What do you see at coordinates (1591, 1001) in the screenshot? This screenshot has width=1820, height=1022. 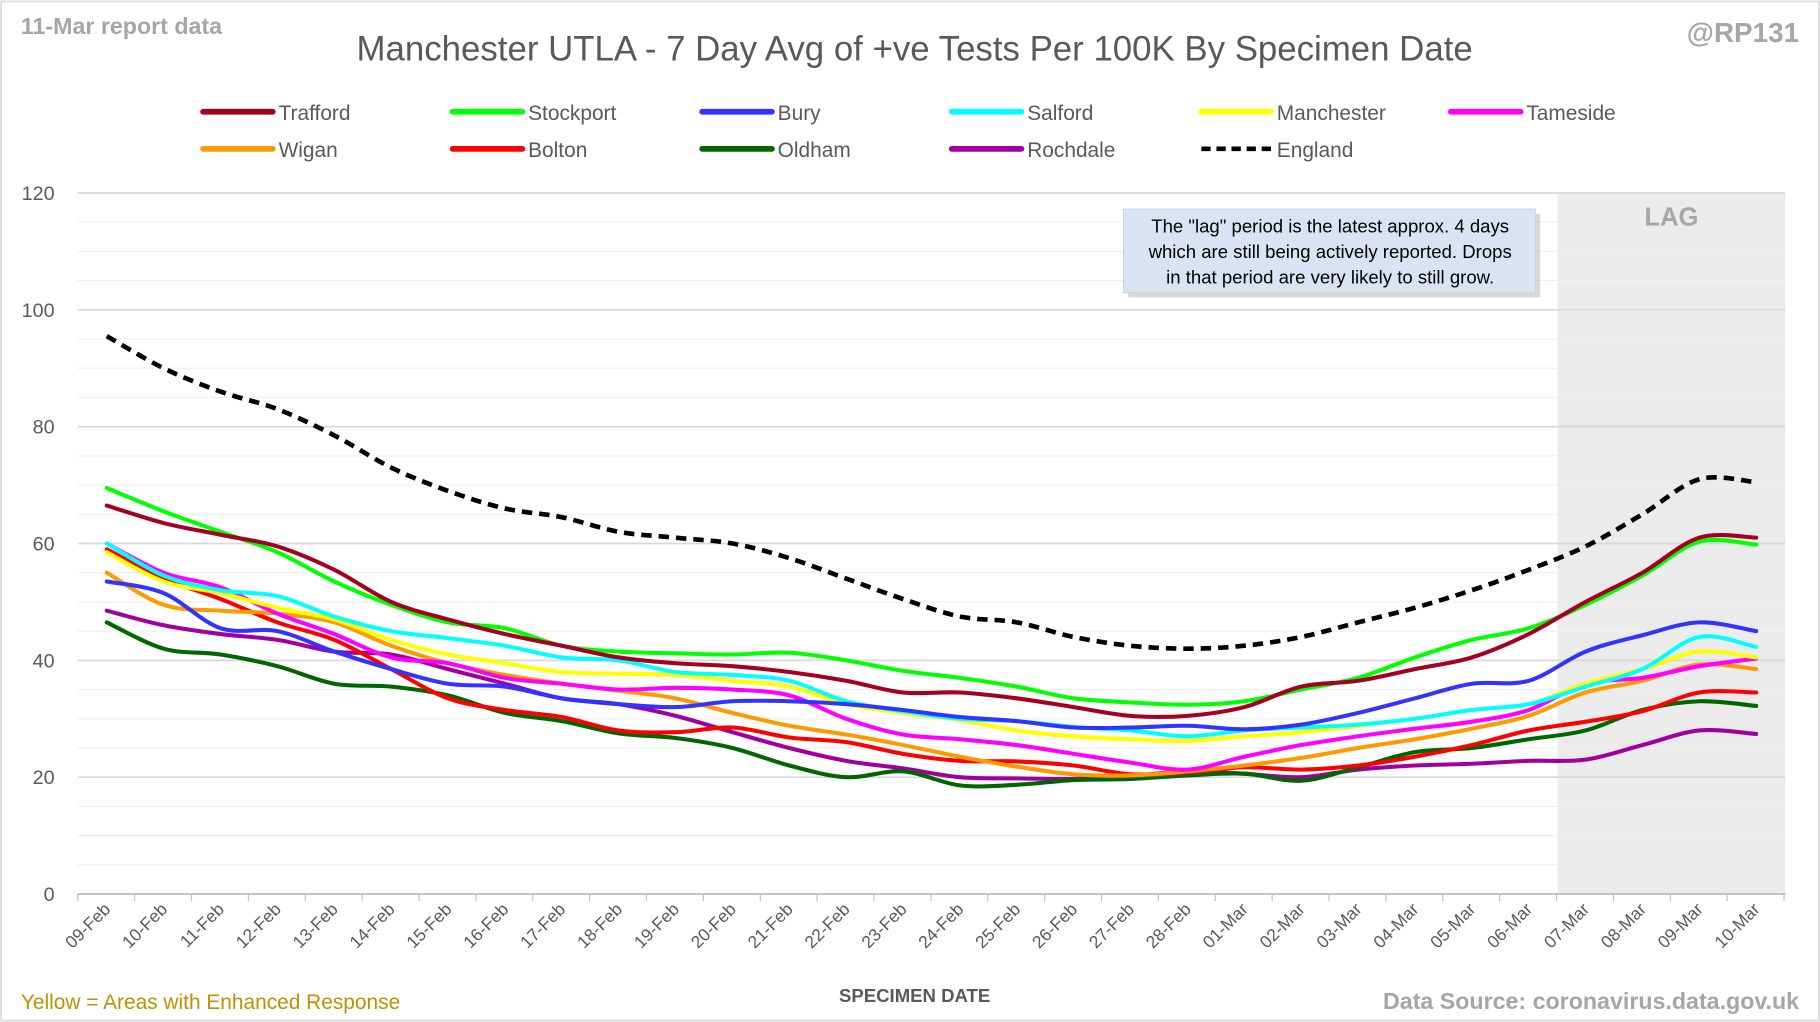 I see `data-source: Data Source: coronavirus.data.gov.uk` at bounding box center [1591, 1001].